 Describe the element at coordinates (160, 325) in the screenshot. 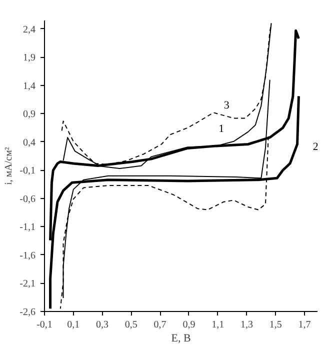

I see `x-tick-label: 0,7` at that location.